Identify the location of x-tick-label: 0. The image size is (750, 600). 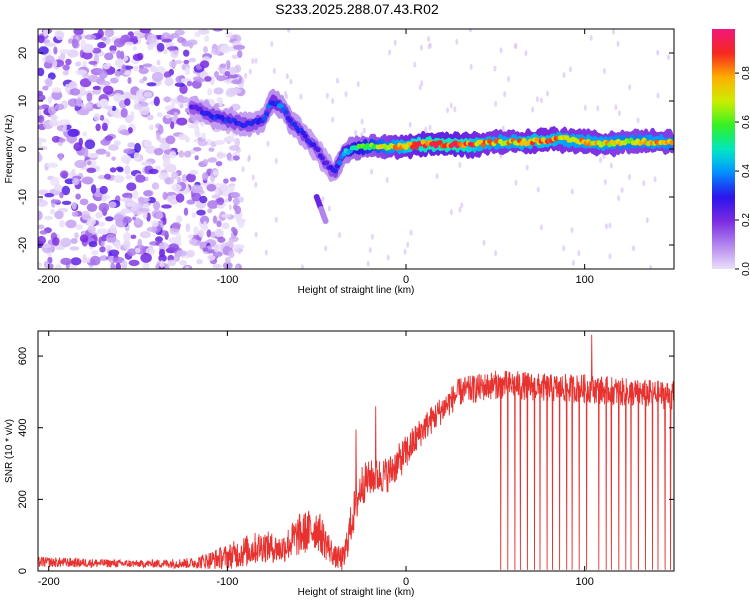
(406, 280).